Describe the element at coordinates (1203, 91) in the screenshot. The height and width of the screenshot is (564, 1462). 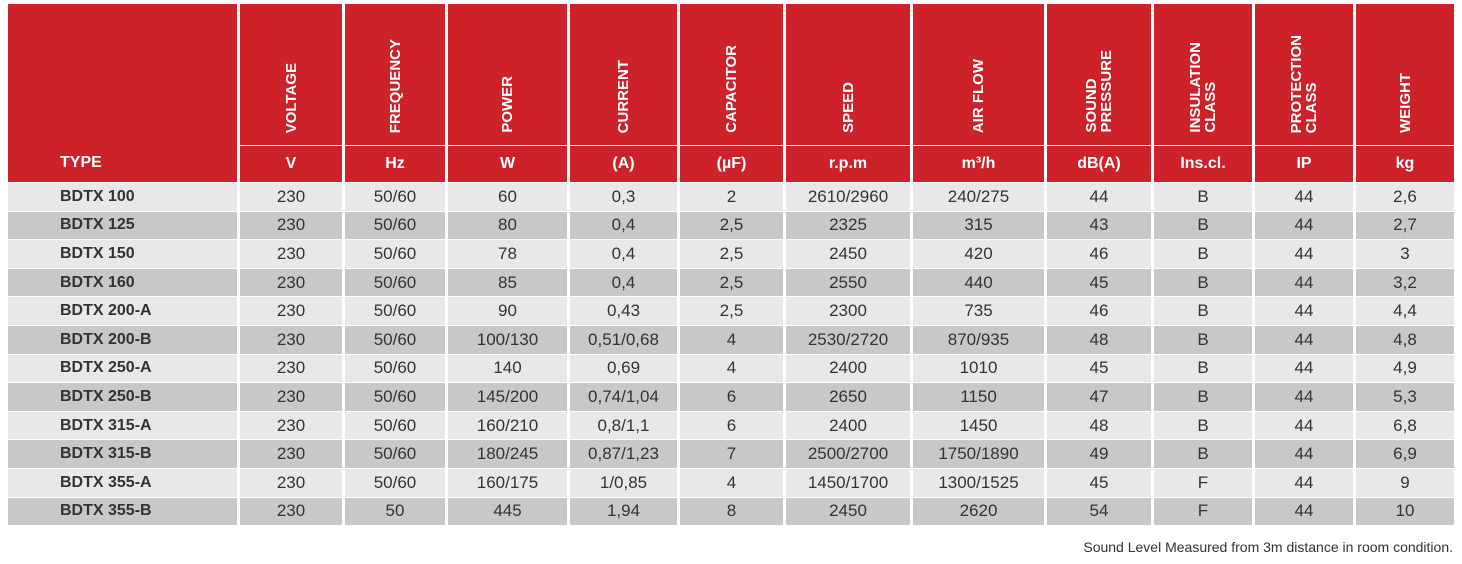
I see `column-name: INSULATION CLASS` at that location.